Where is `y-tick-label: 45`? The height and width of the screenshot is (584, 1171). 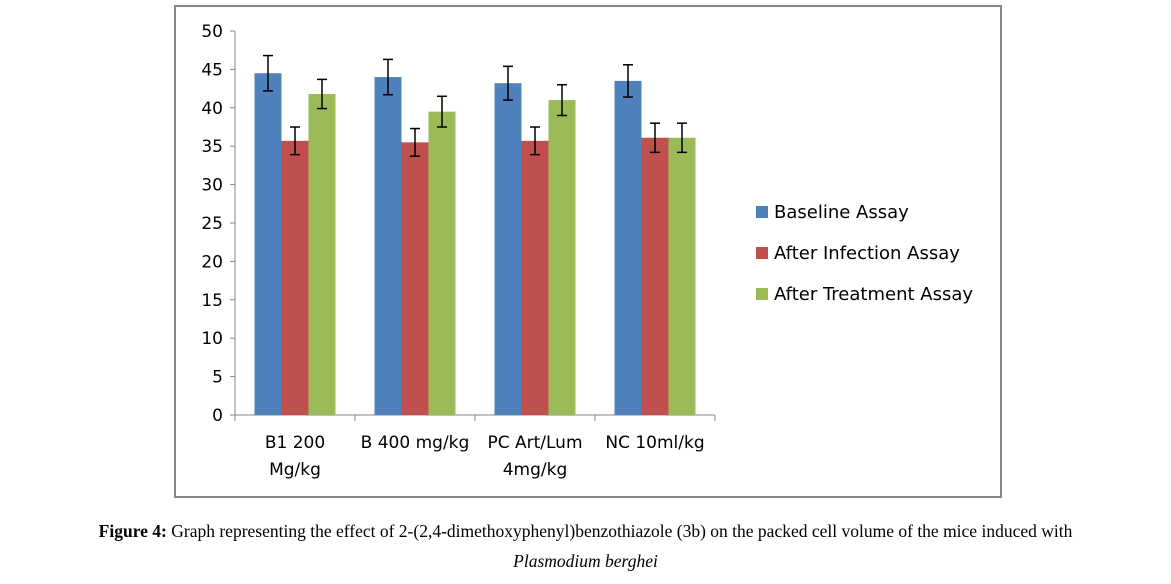 y-tick-label: 45 is located at coordinates (212, 70).